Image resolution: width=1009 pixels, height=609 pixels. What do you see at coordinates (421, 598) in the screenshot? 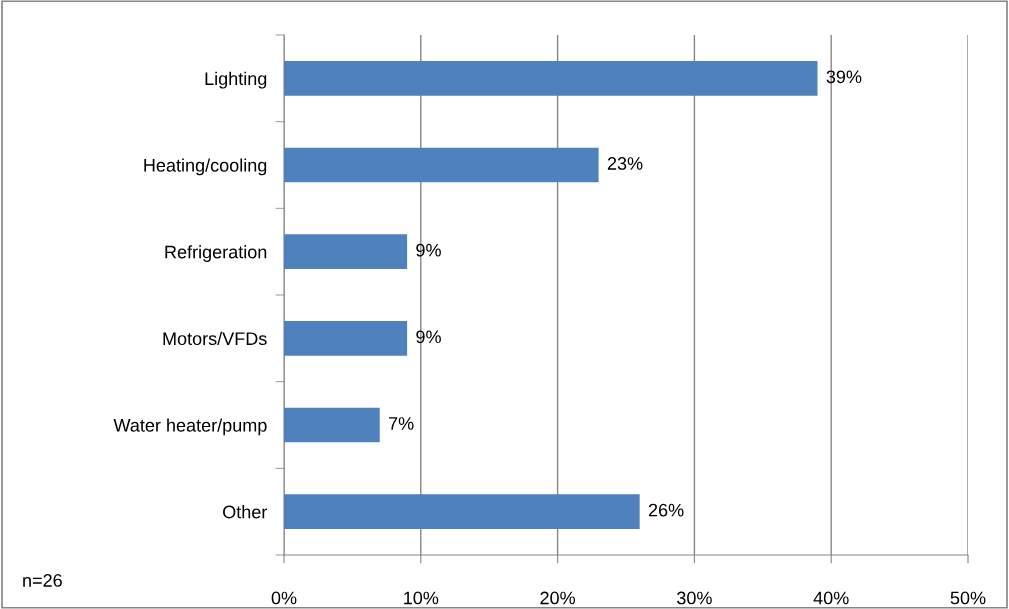
I see `x-tick-label: 10%` at bounding box center [421, 598].